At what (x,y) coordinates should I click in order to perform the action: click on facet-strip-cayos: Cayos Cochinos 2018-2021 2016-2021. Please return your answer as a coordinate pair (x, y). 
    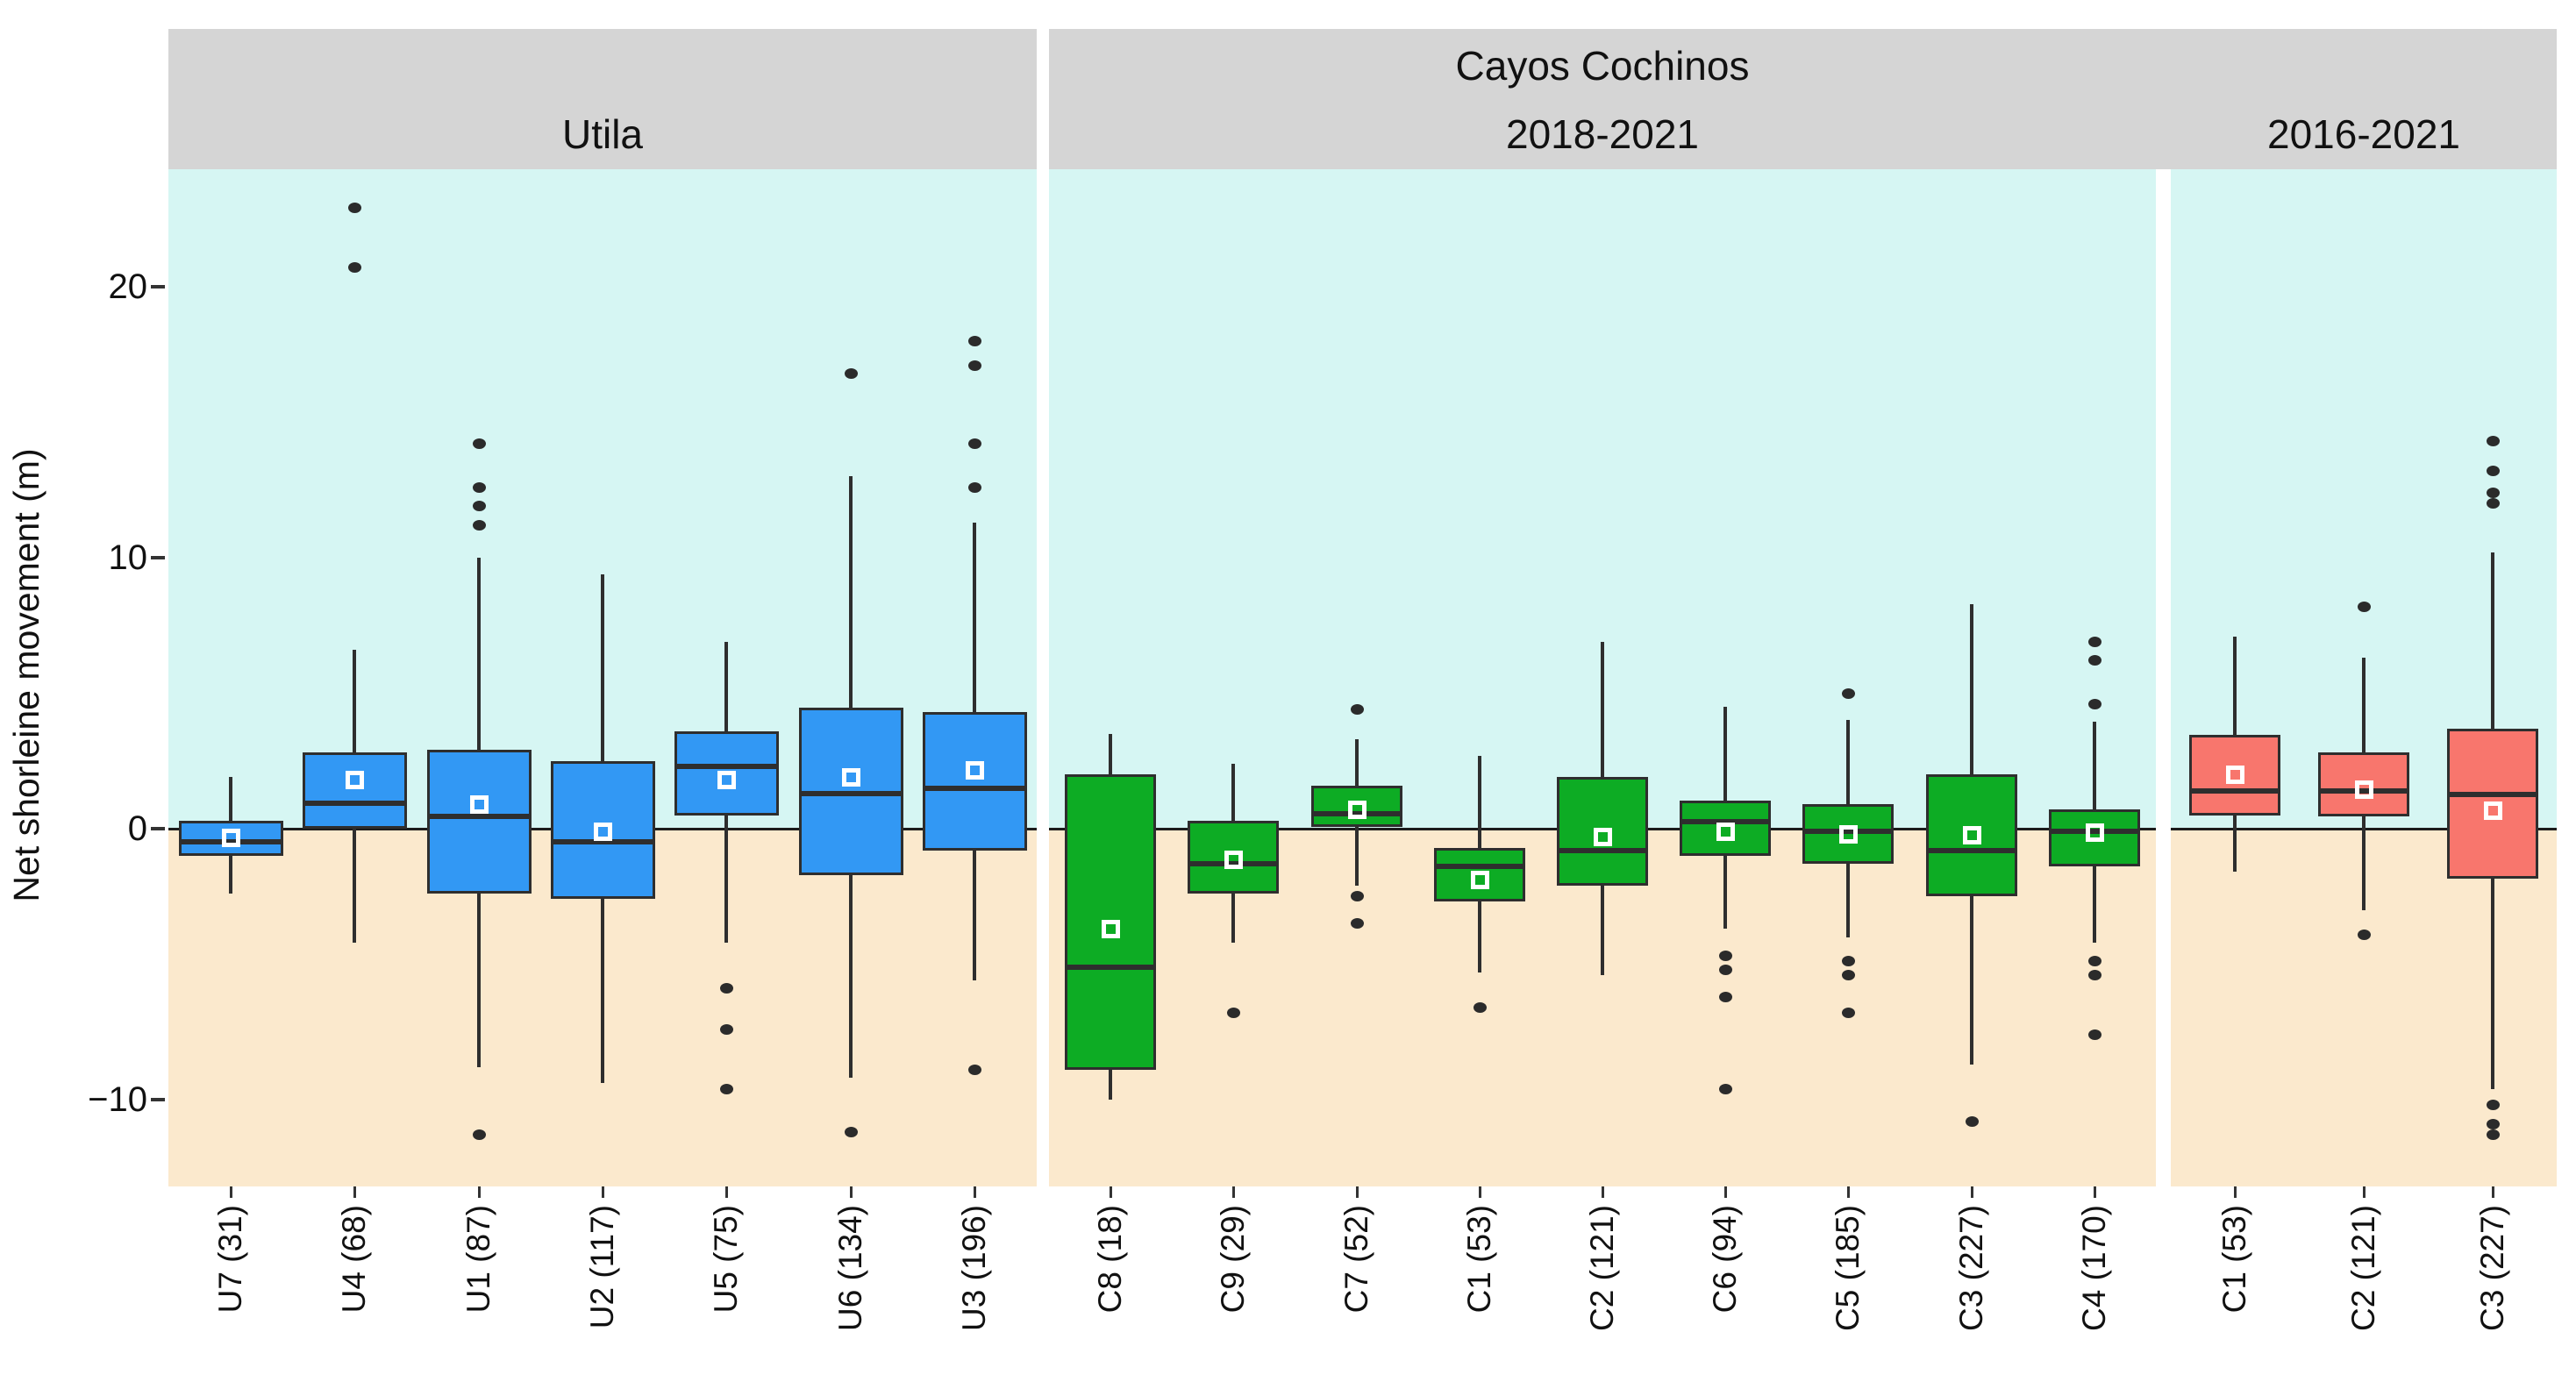
    Looking at the image, I should click on (1803, 99).